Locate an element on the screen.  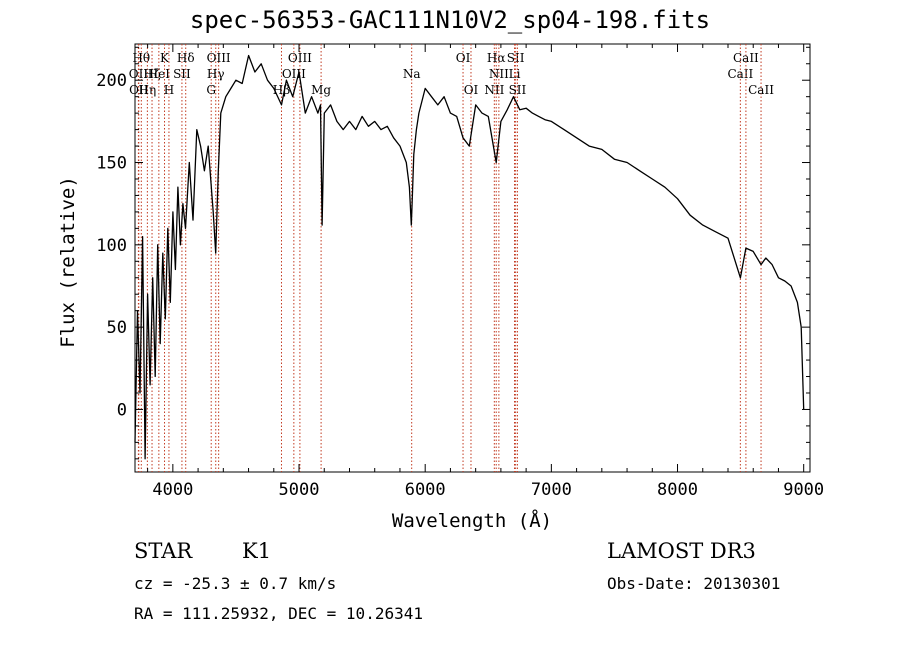
x-tick-label: 7000 is located at coordinates (551, 490).